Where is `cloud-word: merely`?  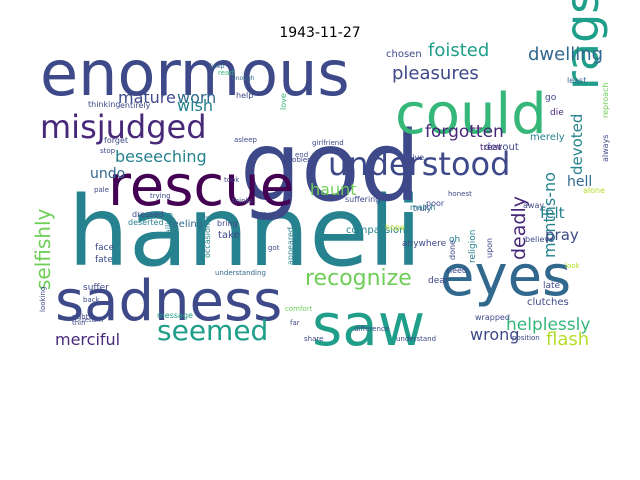
cloud-word: merely is located at coordinates (547, 137).